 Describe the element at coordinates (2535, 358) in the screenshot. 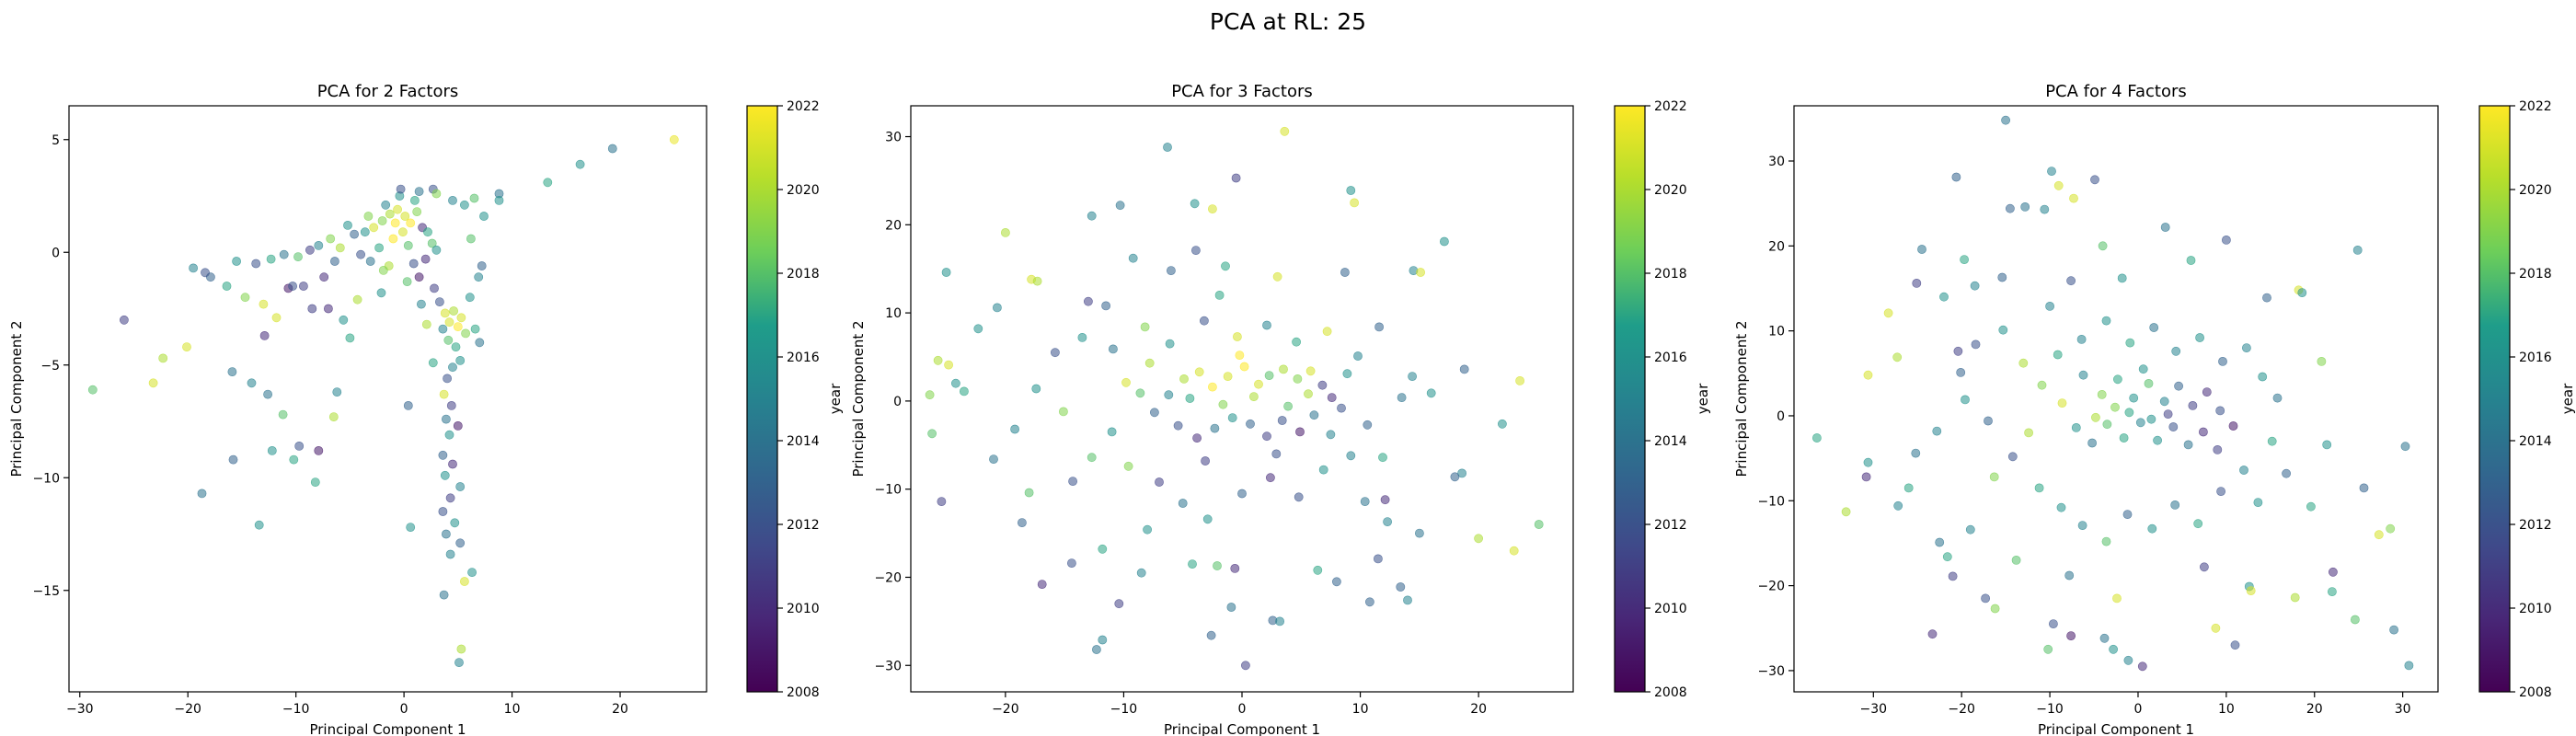

I see `colorbar-tick-label: 2016` at that location.